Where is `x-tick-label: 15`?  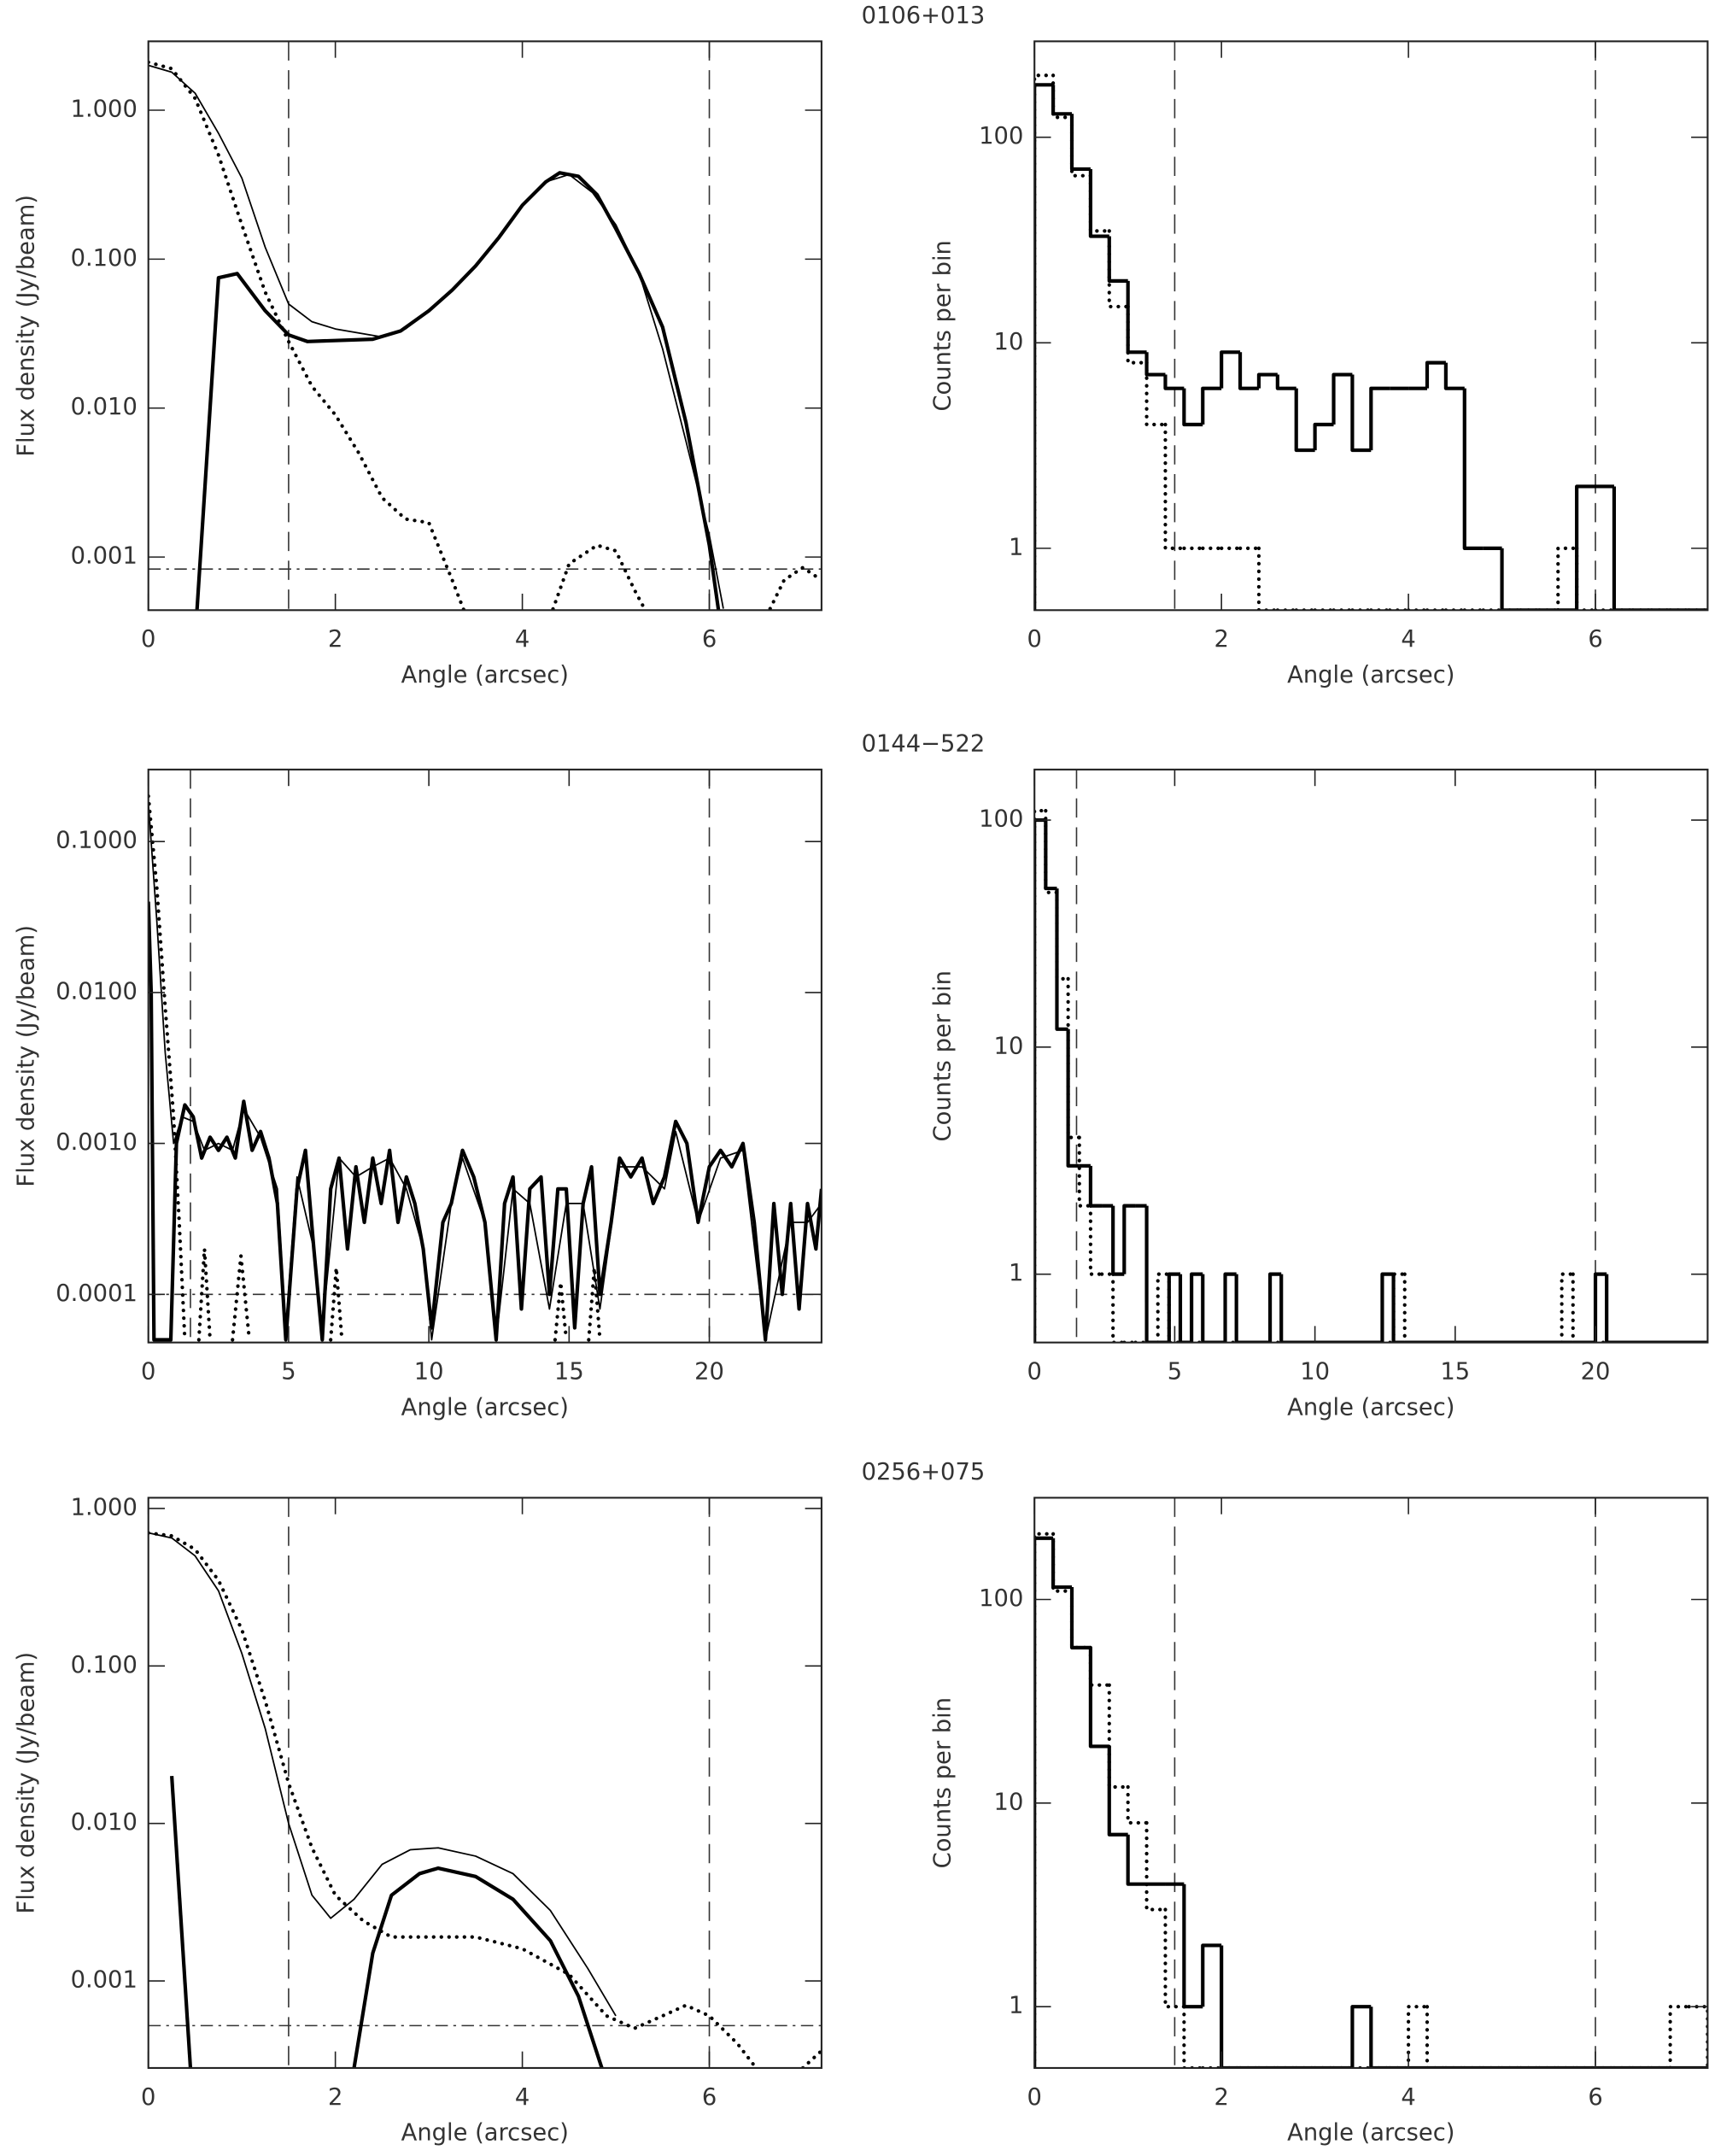
x-tick-label: 15 is located at coordinates (569, 1372).